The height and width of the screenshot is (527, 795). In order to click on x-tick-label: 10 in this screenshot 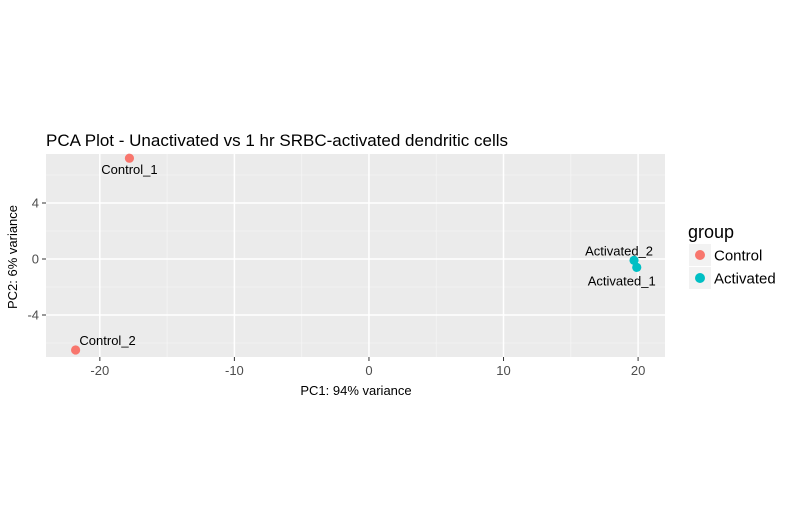, I will do `click(503, 370)`.